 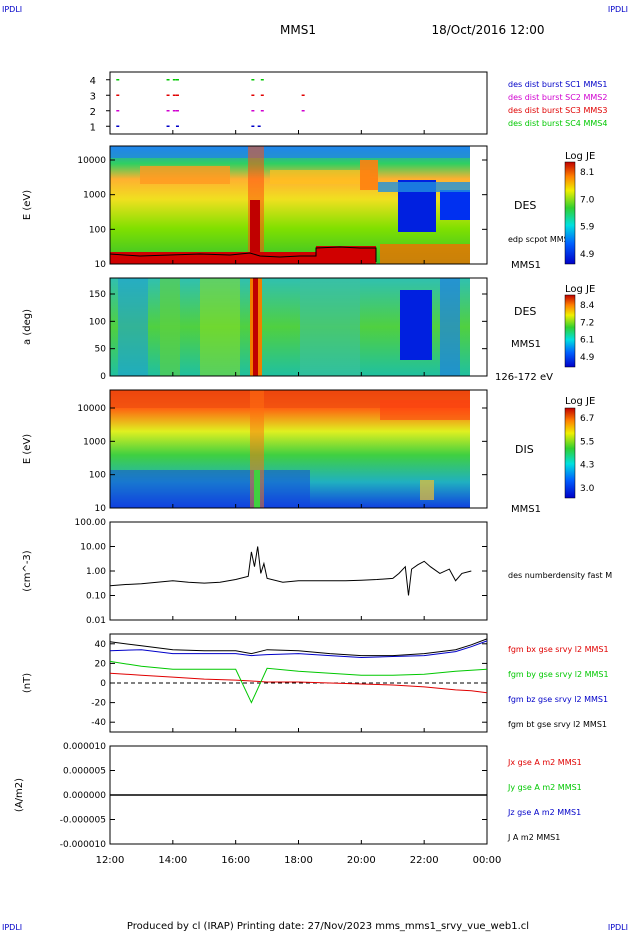 I want to click on des-energy-cbtick-label: 7.0, so click(x=587, y=200).